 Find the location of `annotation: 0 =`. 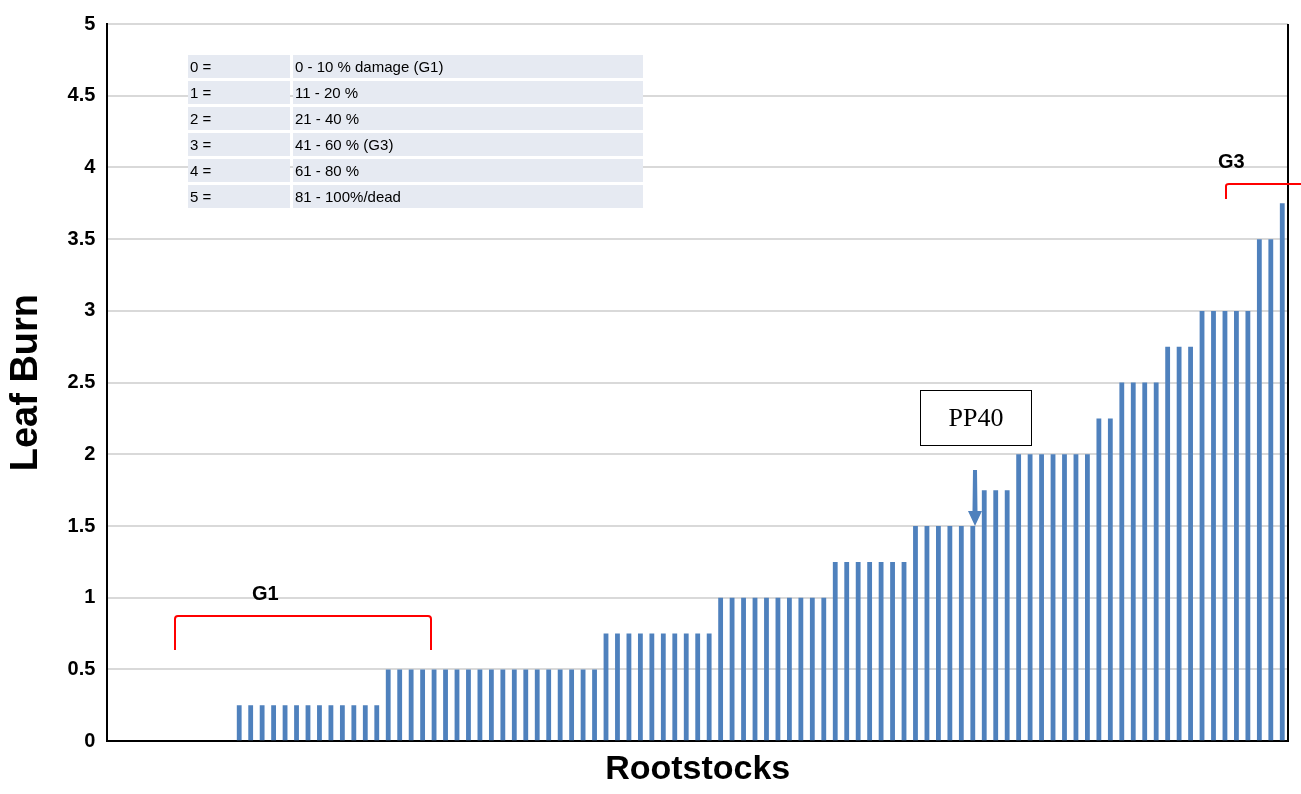

annotation: 0 = is located at coordinates (239, 66).